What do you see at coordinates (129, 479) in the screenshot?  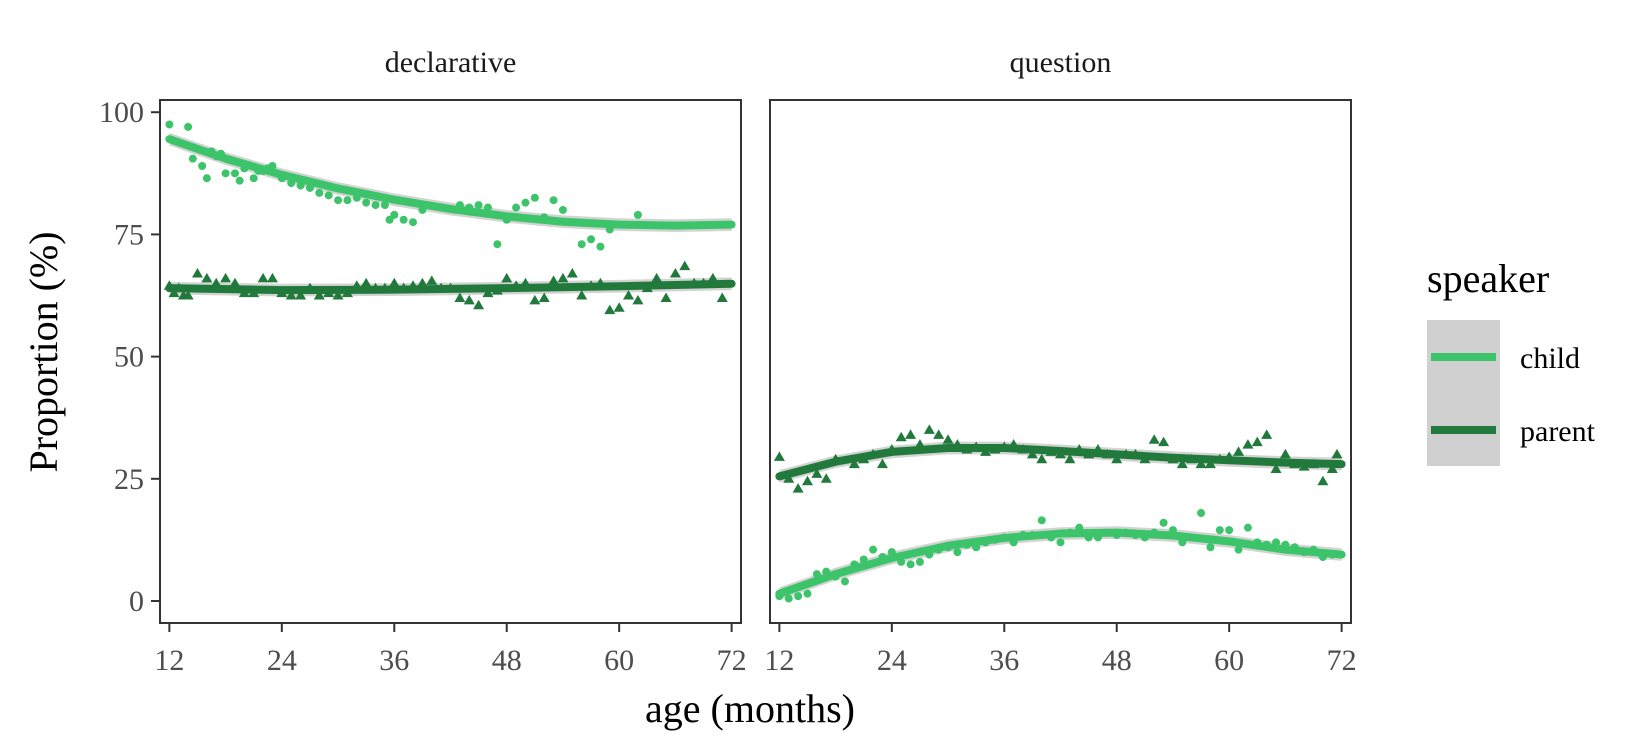 I see `y-tick-label: 25` at bounding box center [129, 479].